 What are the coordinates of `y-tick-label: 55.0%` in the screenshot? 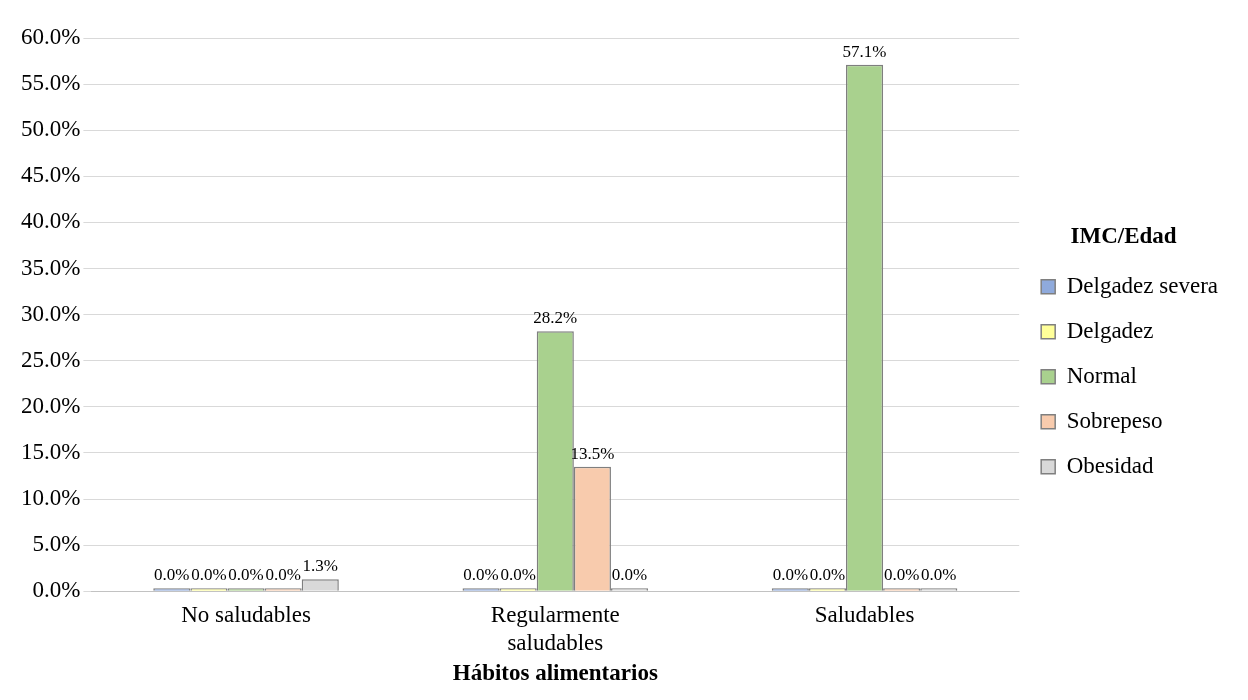 It's located at (50, 83).